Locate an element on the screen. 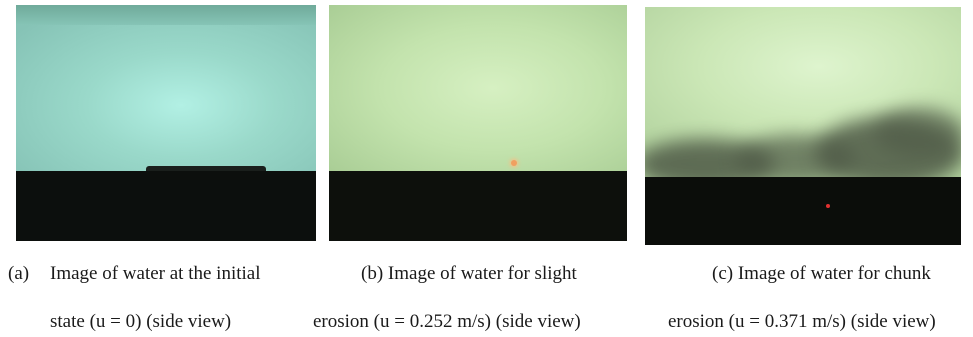  caption-a-line1: Image of water at the initial is located at coordinates (155, 273).